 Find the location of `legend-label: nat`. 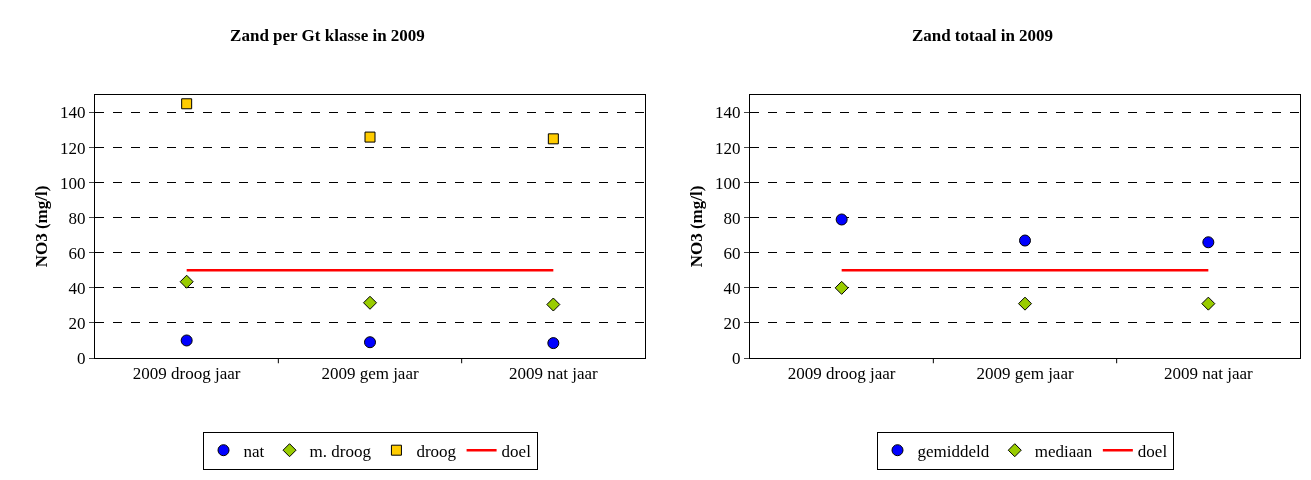

legend-label: nat is located at coordinates (254, 451).